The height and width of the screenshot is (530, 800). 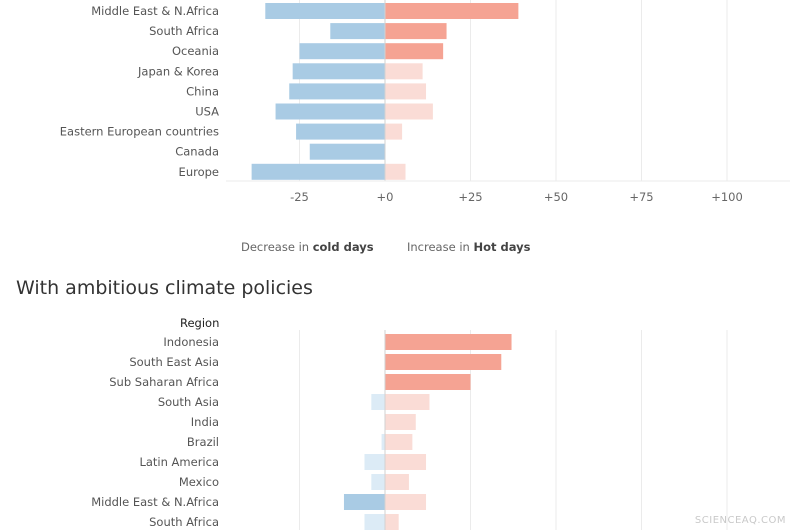 I want to click on legend-hot: Increase in Hot days, so click(x=469, y=247).